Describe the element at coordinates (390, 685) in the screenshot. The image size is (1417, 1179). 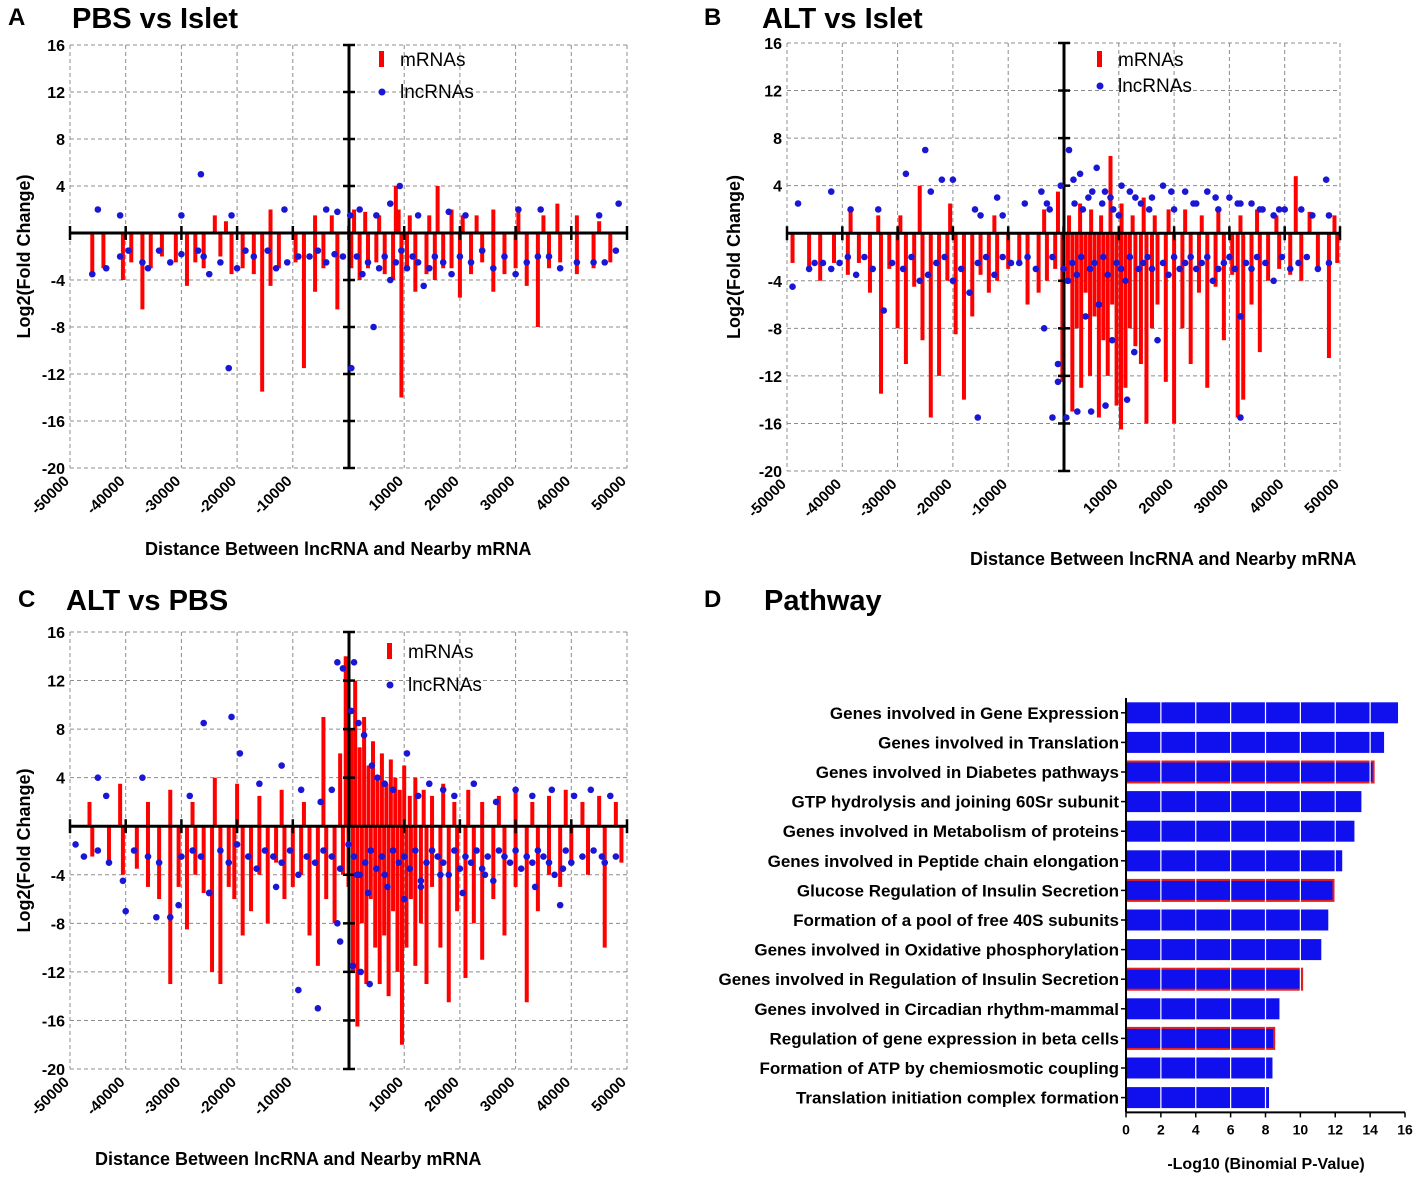
I see `legend-lncrna-swatch` at that location.